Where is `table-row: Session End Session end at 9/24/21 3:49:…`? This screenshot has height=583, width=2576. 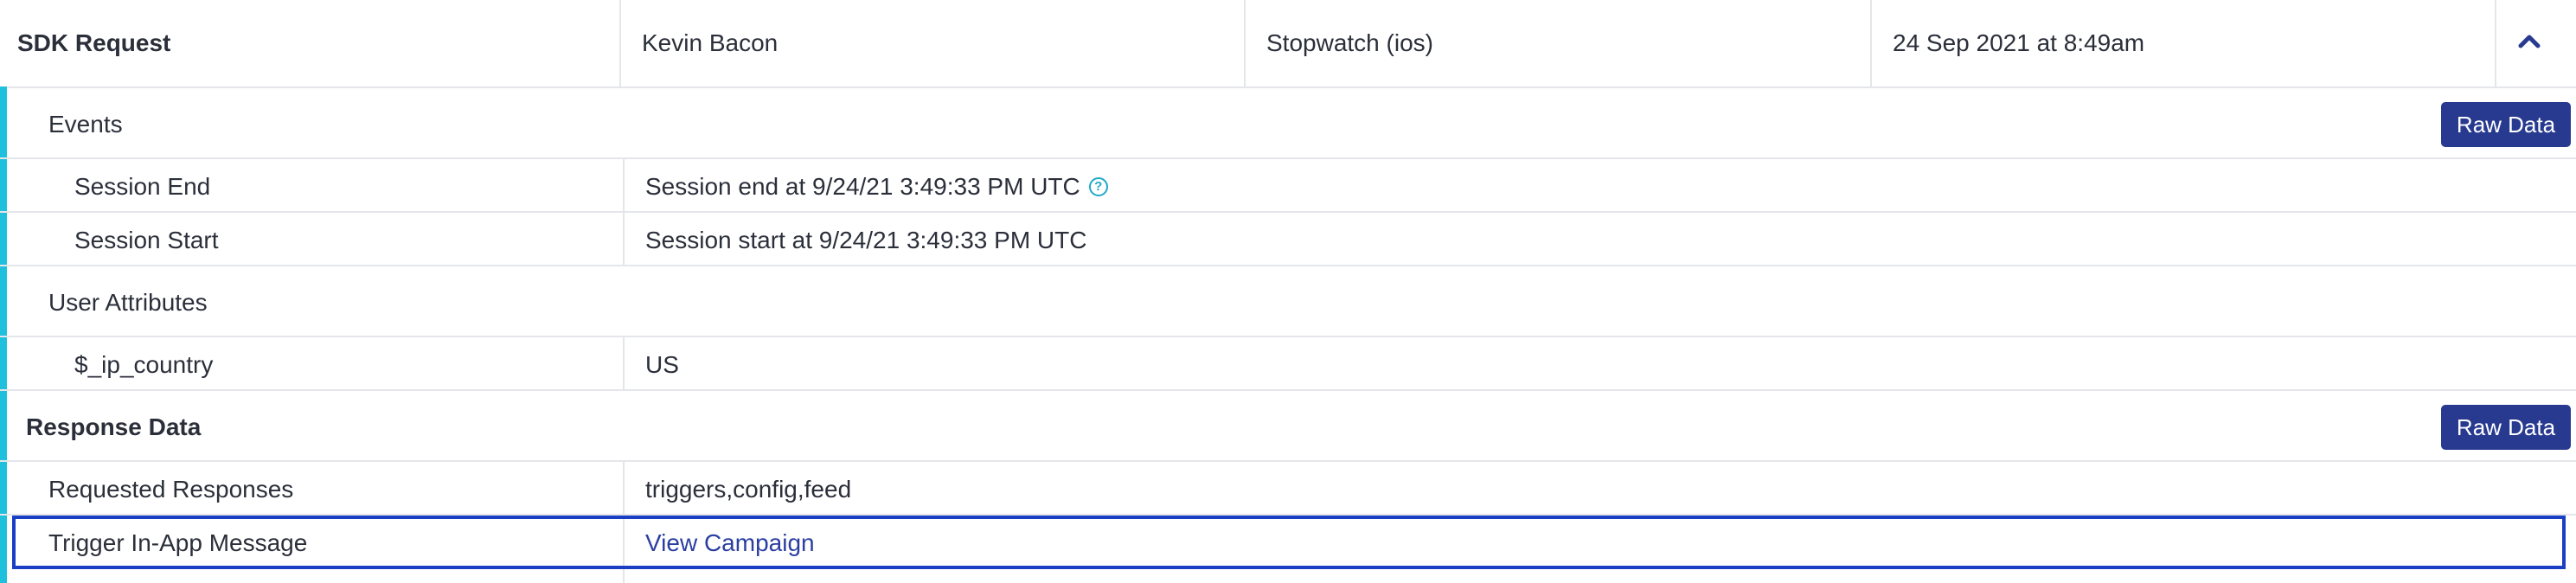
table-row: Session End Session end at 9/24/21 3:49:… is located at coordinates (1288, 186).